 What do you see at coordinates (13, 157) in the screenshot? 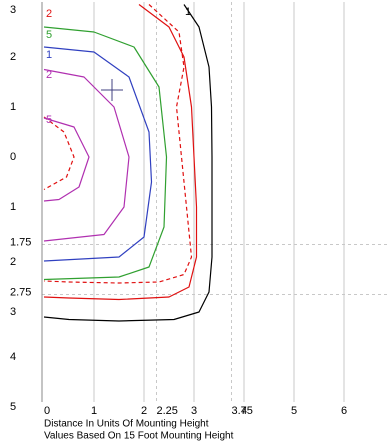
I see `y-tick-label: 0` at bounding box center [13, 157].